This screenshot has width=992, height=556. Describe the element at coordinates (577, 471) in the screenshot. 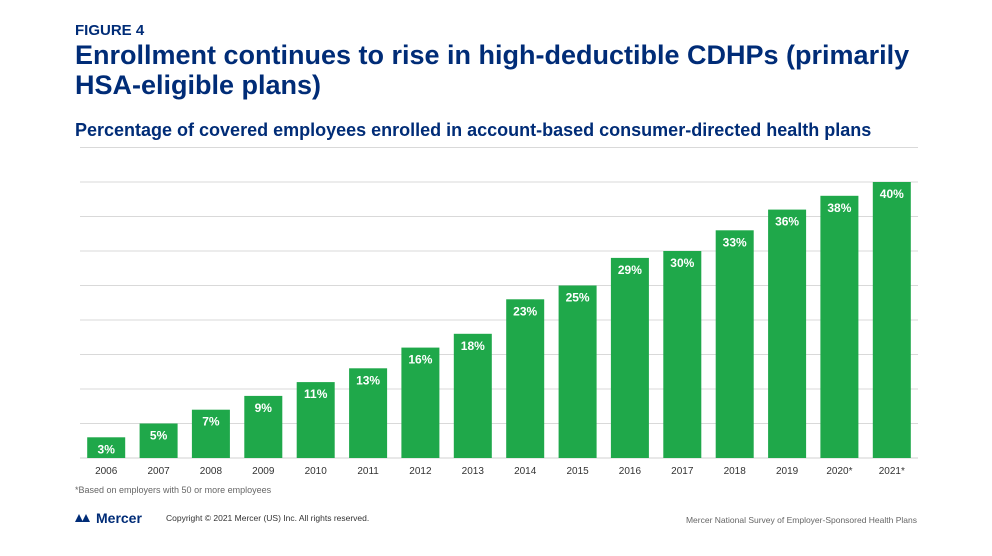

I see `x-tick-label: 2015` at that location.